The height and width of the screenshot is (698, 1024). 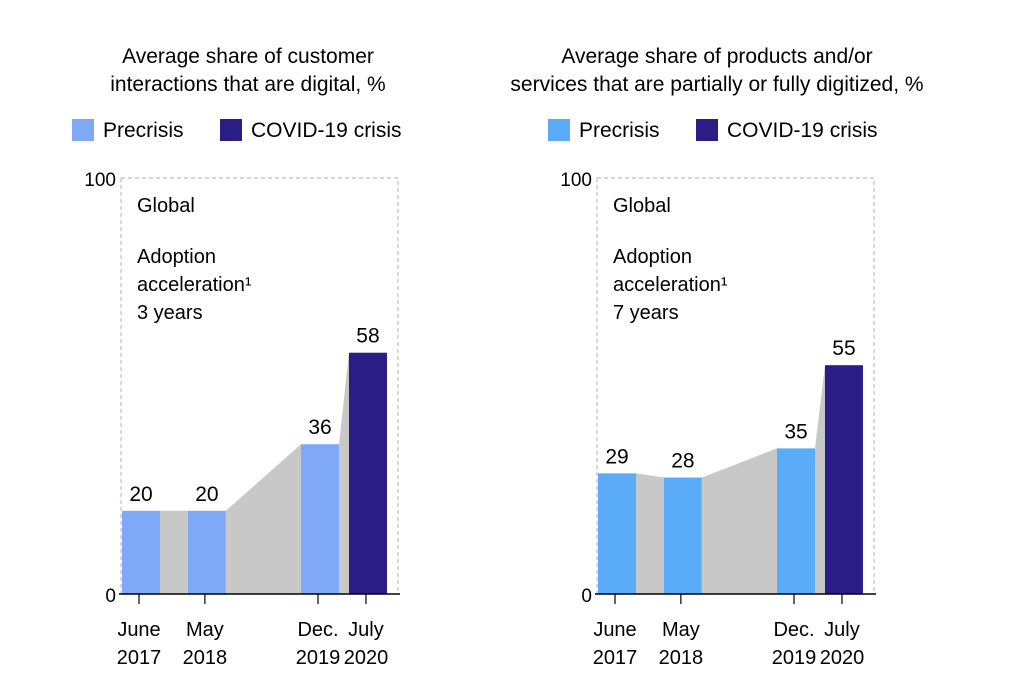 What do you see at coordinates (843, 348) in the screenshot?
I see `bar-value-label: 55` at bounding box center [843, 348].